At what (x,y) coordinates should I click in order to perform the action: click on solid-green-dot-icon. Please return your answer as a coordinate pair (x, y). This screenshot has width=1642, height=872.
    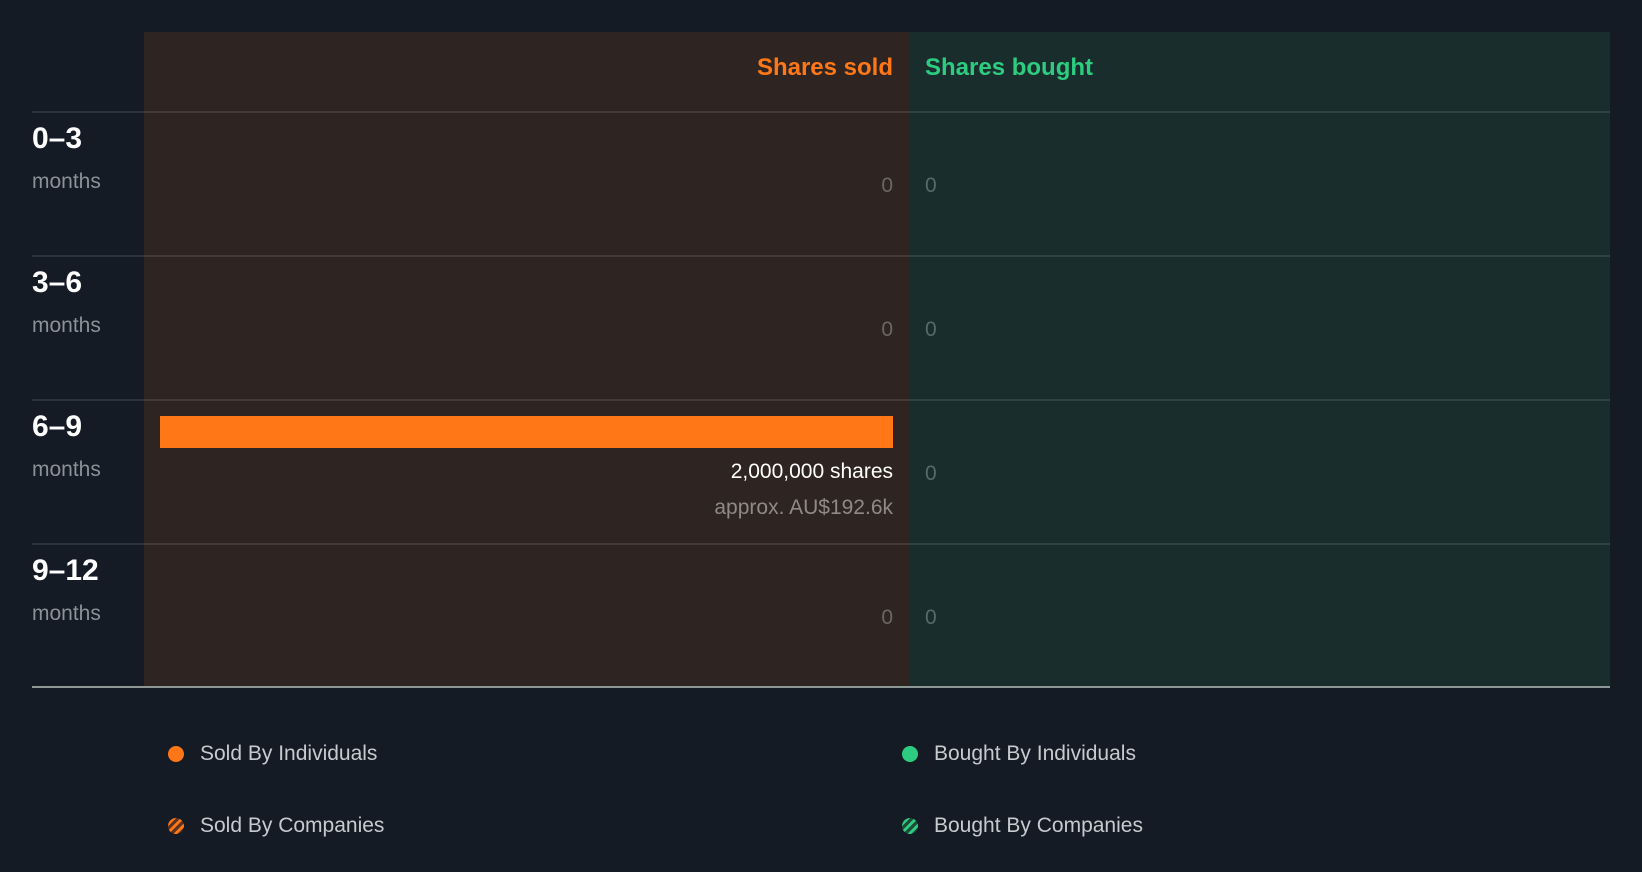
    Looking at the image, I should click on (910, 754).